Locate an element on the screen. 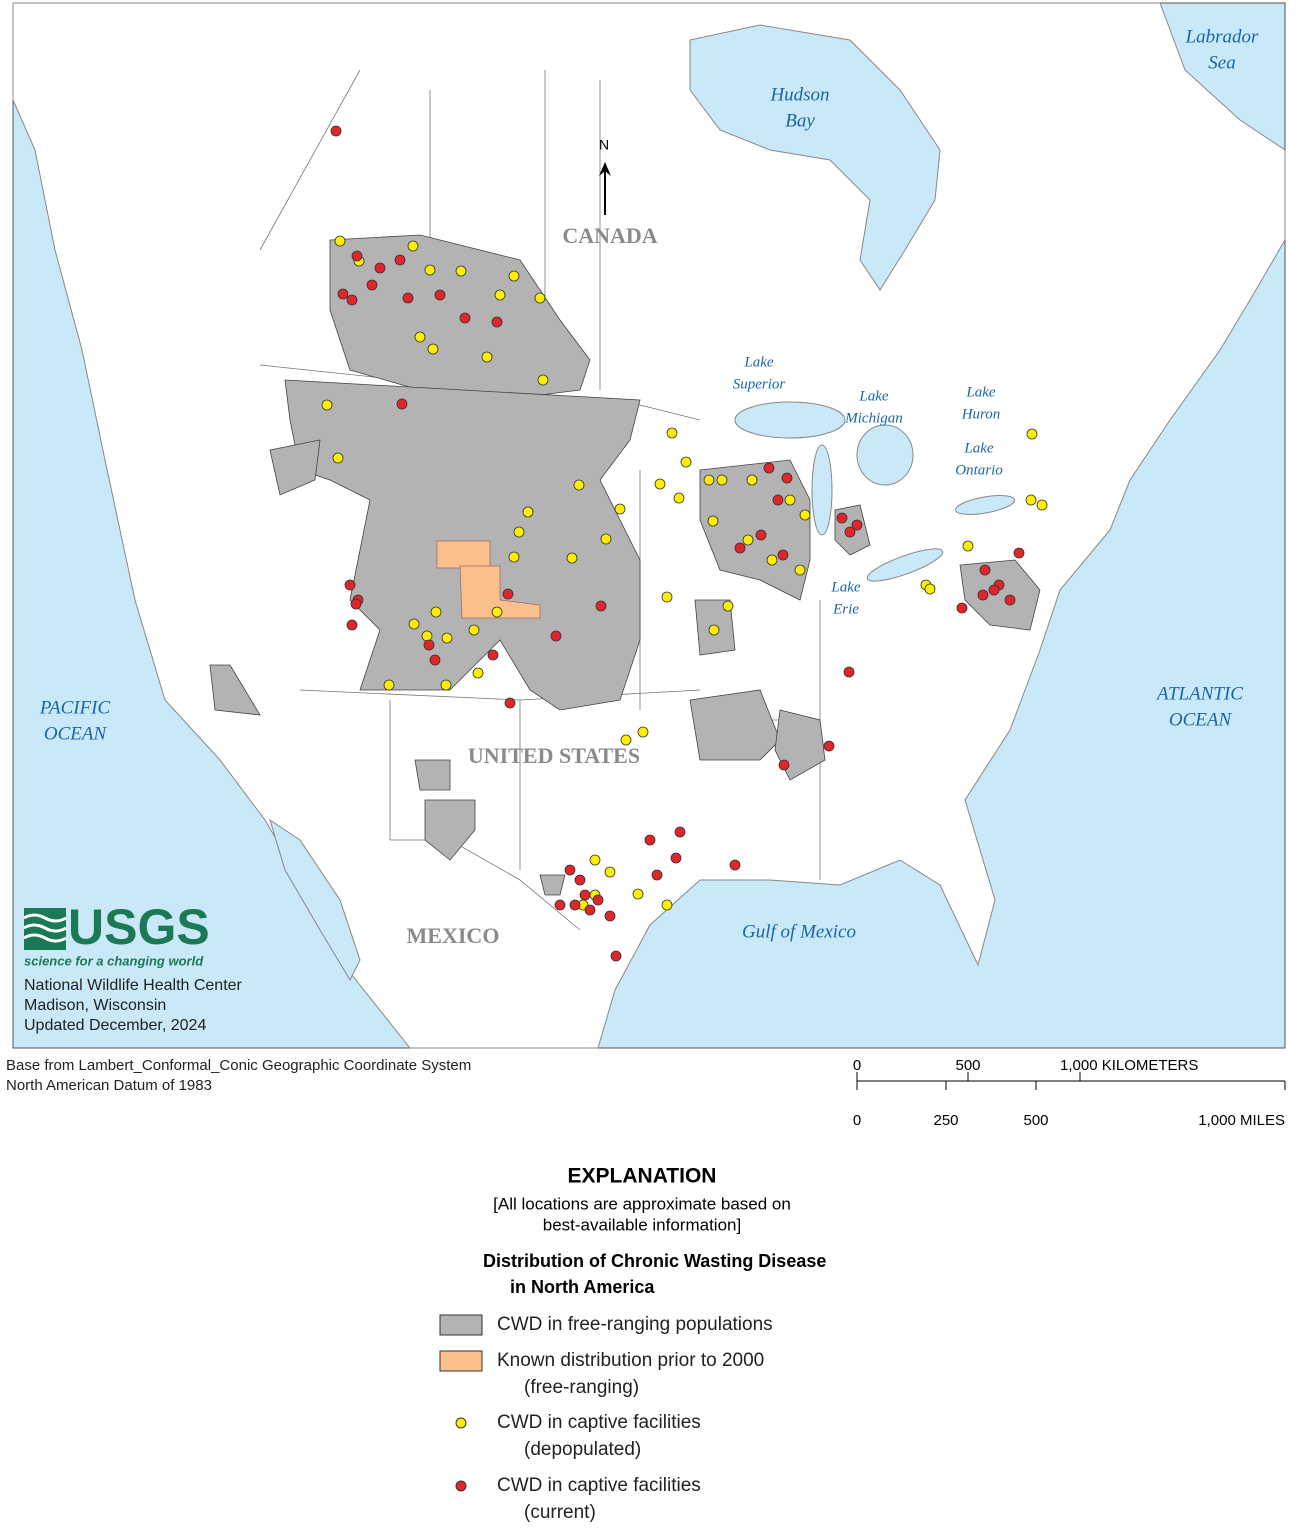  logo-tagline: science for a changing world is located at coordinates (114, 960).